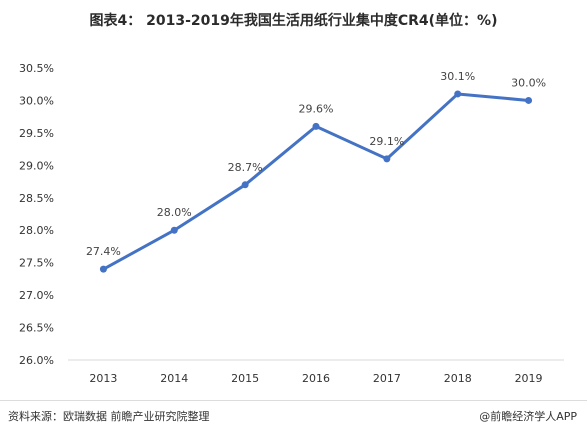  What do you see at coordinates (529, 378) in the screenshot?
I see `x-tick-label: 2019` at bounding box center [529, 378].